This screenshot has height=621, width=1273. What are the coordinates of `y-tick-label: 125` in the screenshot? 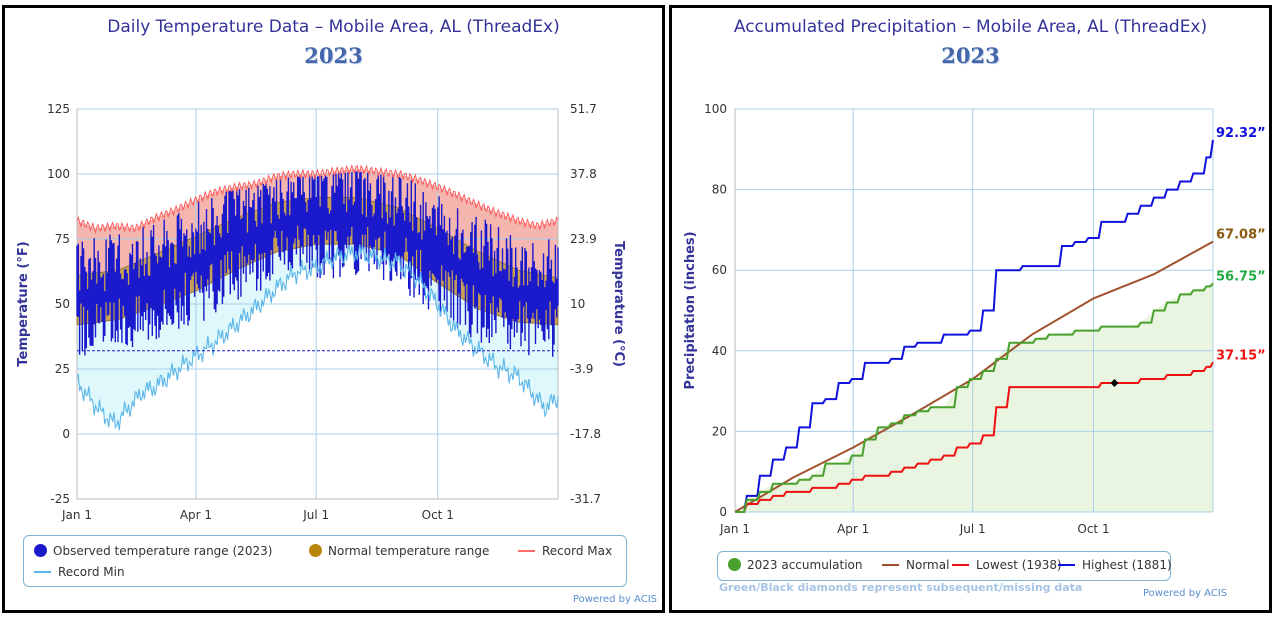 It's located at (58, 109).